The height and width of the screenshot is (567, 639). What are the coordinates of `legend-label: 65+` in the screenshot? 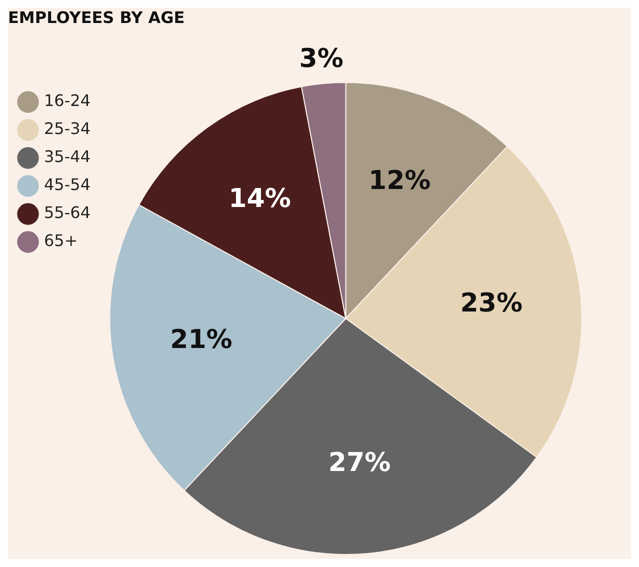 It's located at (61, 240).